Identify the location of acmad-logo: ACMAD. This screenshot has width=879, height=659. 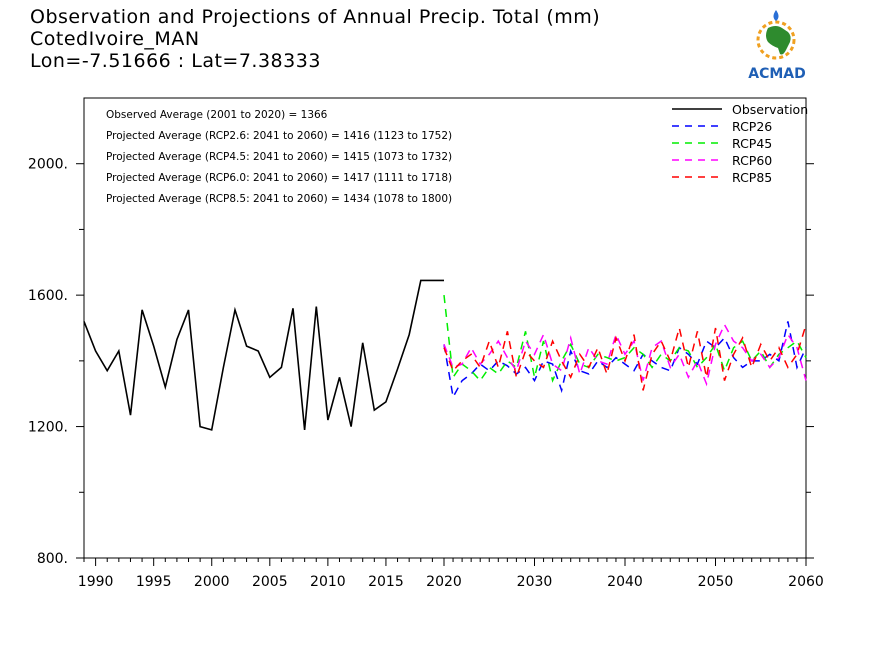
(777, 46).